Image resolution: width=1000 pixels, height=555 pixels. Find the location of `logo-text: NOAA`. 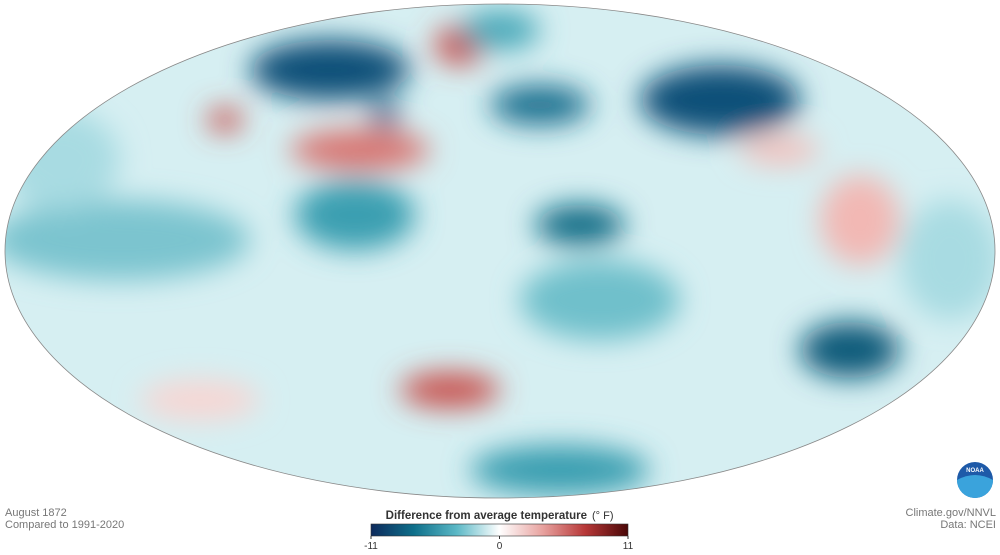

logo-text: NOAA is located at coordinates (975, 471).